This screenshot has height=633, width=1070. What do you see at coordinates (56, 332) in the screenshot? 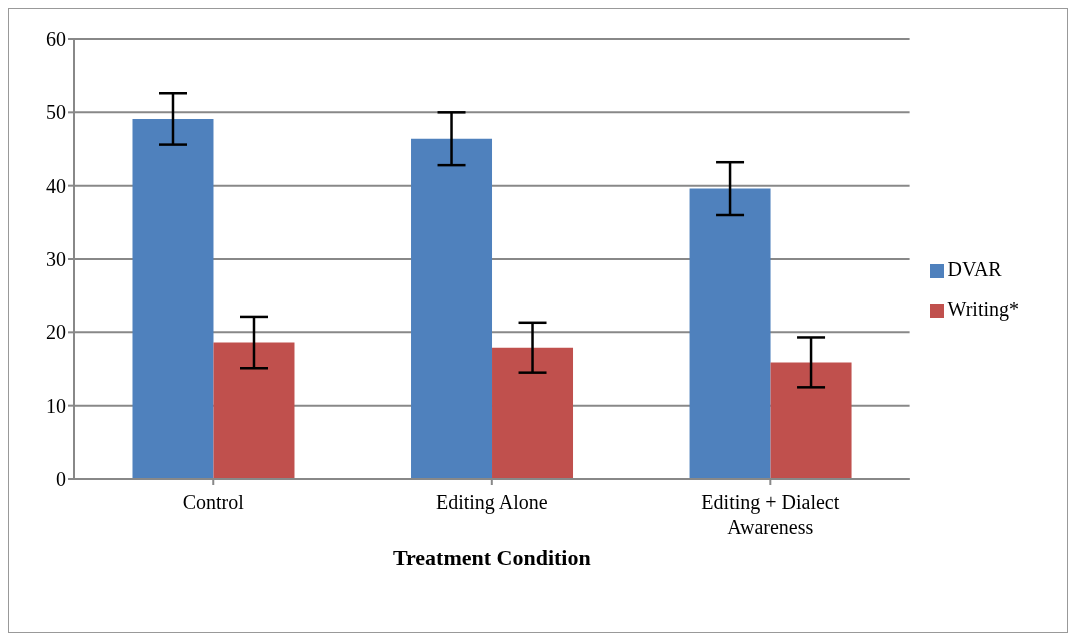
I see `y-tick-label: 20` at bounding box center [56, 332].